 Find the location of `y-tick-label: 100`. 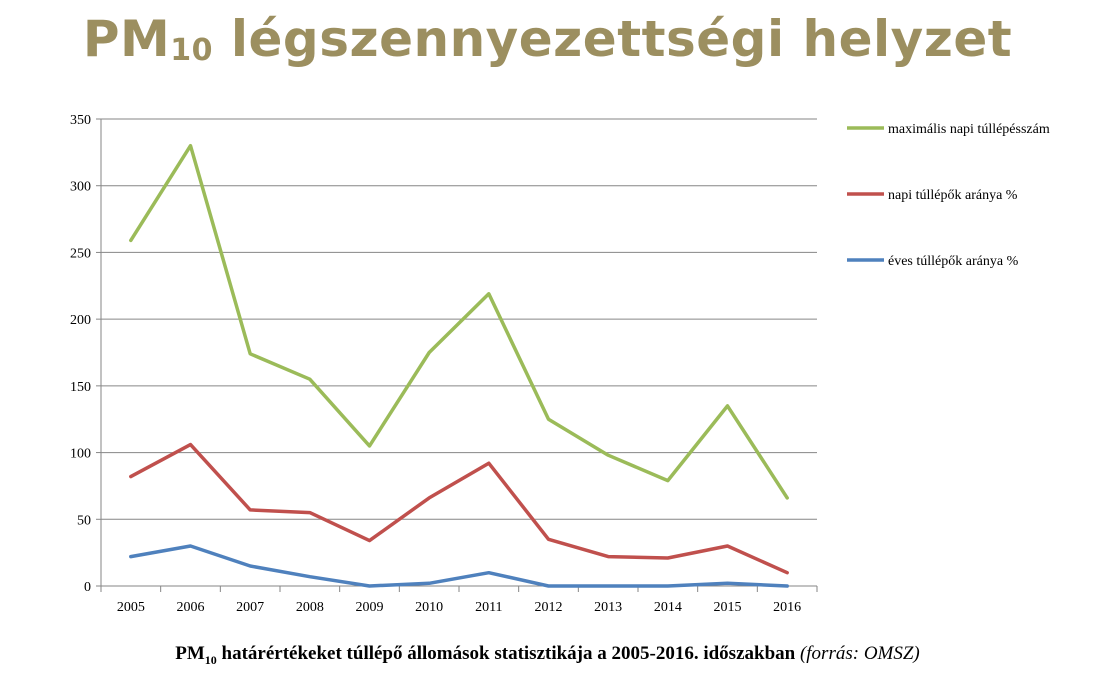

y-tick-label: 100 is located at coordinates (80, 454).